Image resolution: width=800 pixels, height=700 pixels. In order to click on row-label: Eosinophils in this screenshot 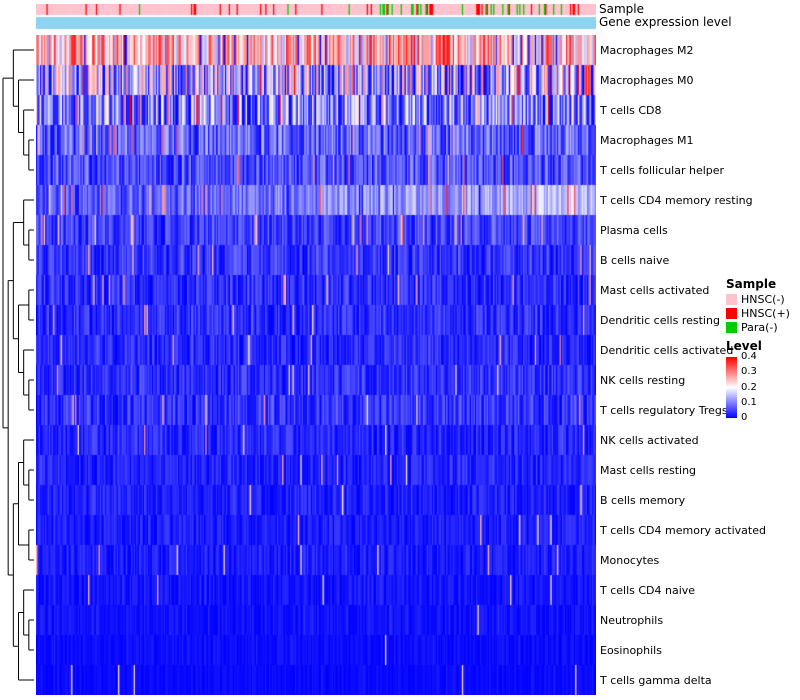, I will do `click(631, 650)`.